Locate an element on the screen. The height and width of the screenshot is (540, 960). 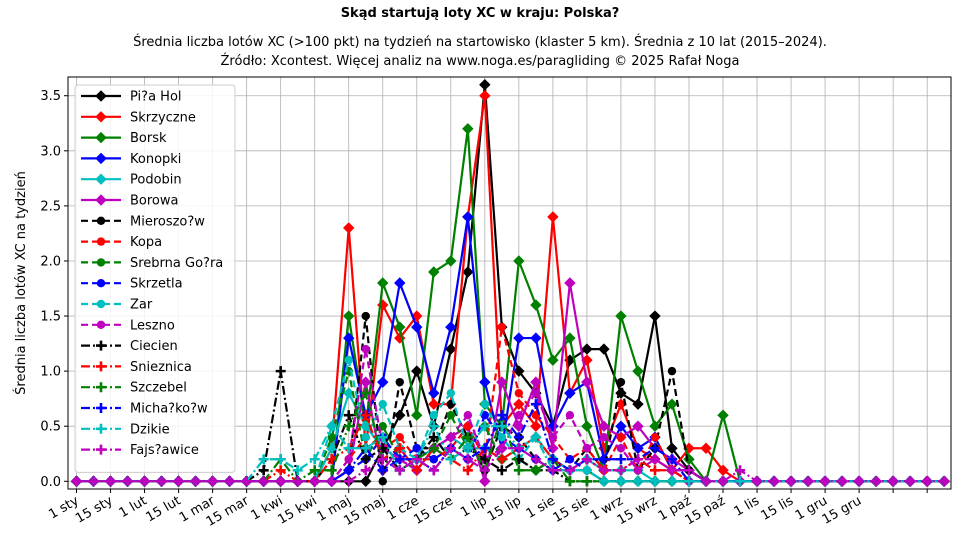
legend-label: Pi?a Hol is located at coordinates (156, 97).